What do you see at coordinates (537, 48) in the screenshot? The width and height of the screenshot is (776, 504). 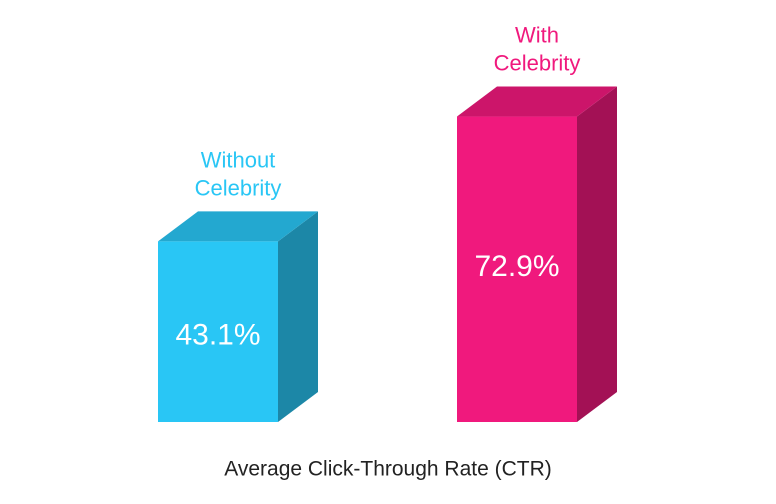 I see `category-label: With Celebrity` at bounding box center [537, 48].